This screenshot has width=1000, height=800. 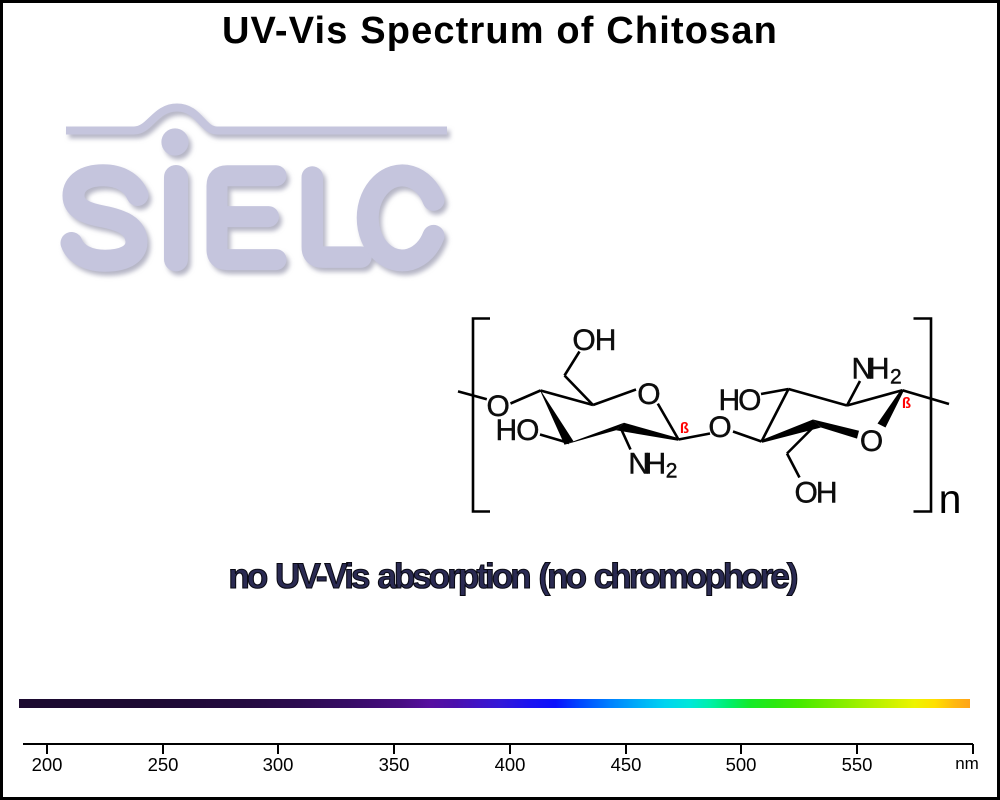 What do you see at coordinates (950, 499) in the screenshot?
I see `svg-text: n` at bounding box center [950, 499].